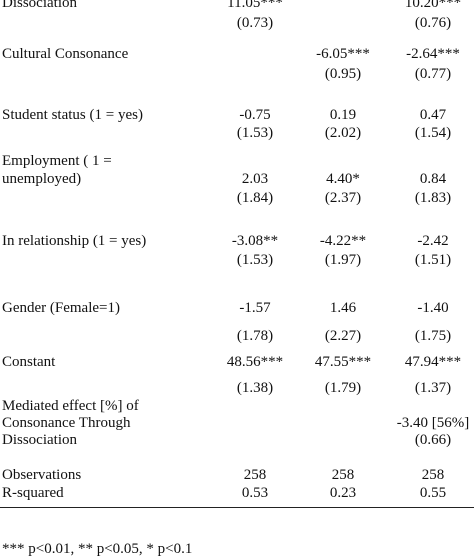 The image size is (474, 559). What do you see at coordinates (433, 23) in the screenshot?
I see `se-dissociation-model3: (0.76)` at bounding box center [433, 23].